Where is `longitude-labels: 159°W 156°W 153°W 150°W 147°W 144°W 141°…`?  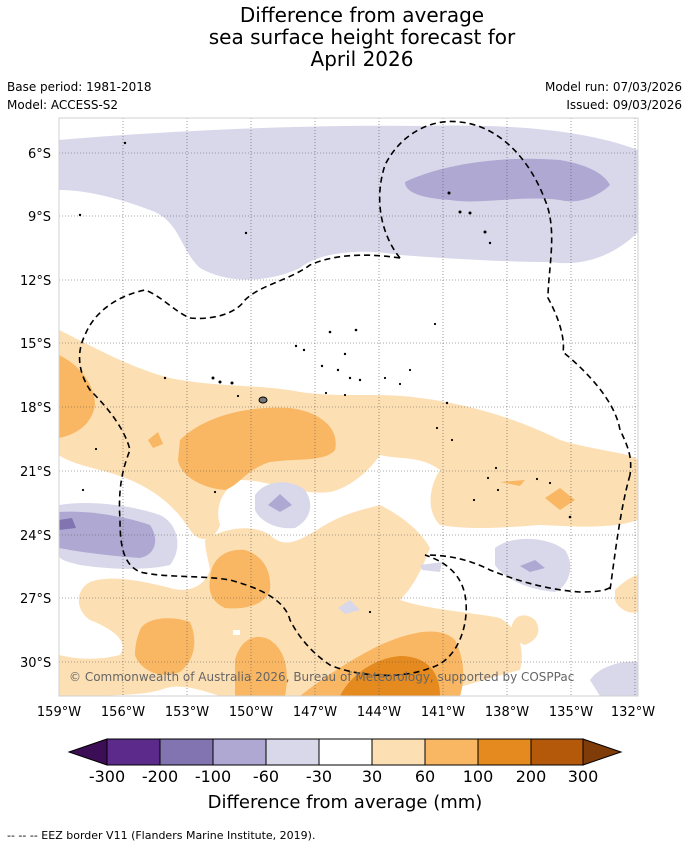 longitude-labels: 159°W 156°W 153°W 150°W 147°W 144°W 141°… is located at coordinates (346, 712).